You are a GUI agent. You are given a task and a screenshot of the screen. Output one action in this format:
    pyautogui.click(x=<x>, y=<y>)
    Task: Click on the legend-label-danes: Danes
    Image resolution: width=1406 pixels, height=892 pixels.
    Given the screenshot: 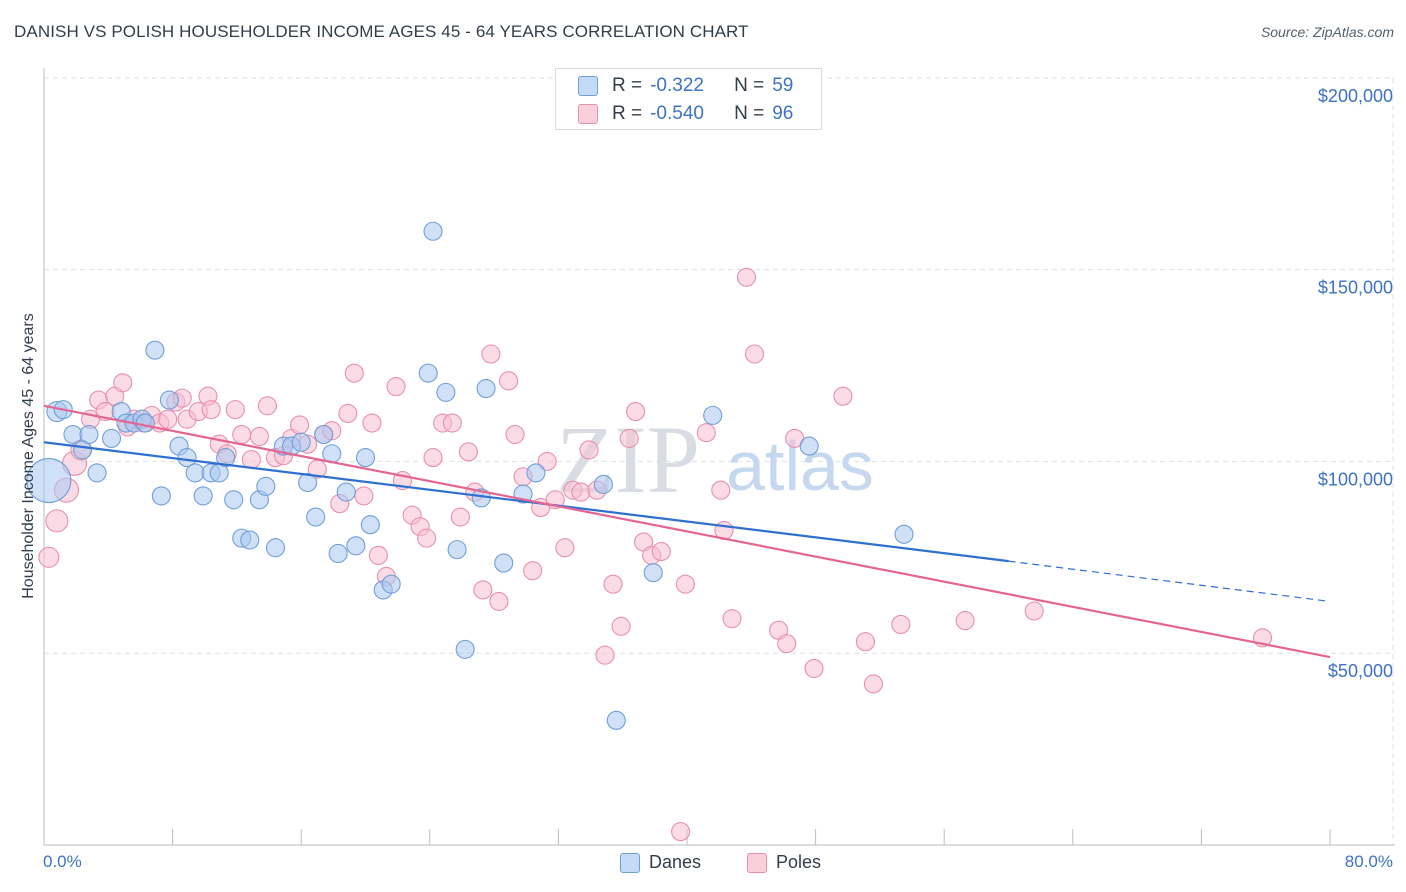 What is the action you would take?
    pyautogui.click(x=675, y=862)
    